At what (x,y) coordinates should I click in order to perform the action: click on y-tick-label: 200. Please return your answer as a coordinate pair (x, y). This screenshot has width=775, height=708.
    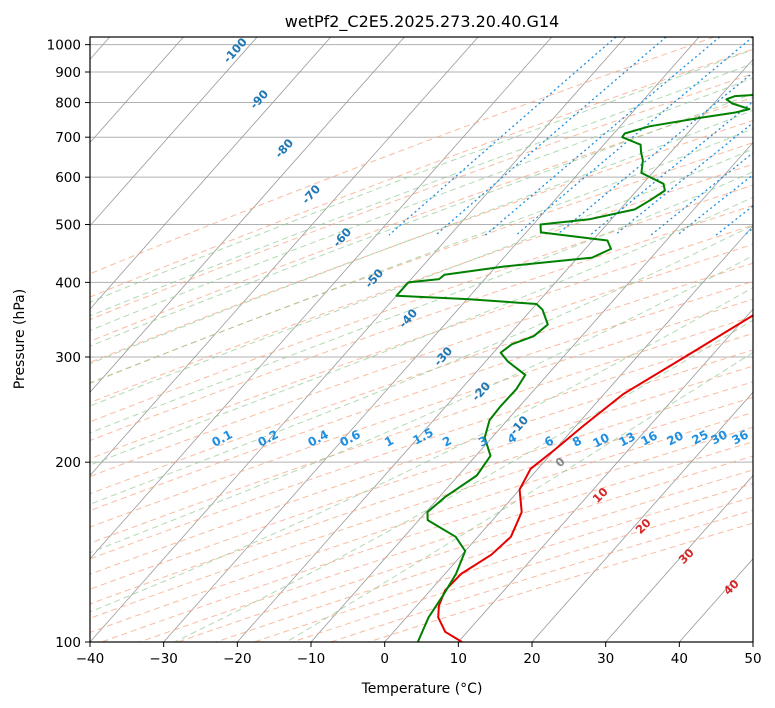
    Looking at the image, I should click on (68, 463).